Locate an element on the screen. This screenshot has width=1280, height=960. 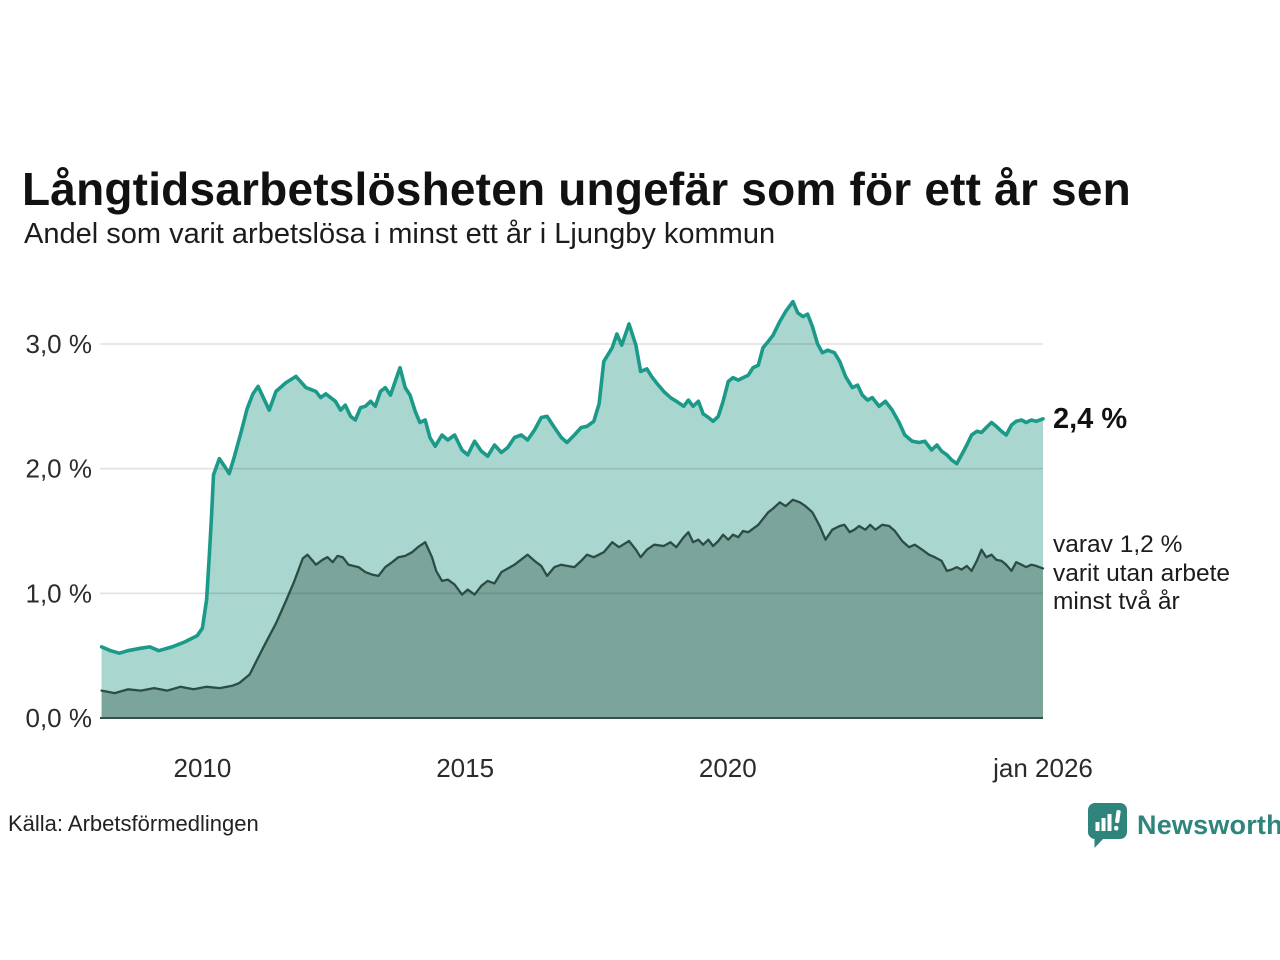
secondary-series-label-line3: minst två år is located at coordinates (1116, 601).